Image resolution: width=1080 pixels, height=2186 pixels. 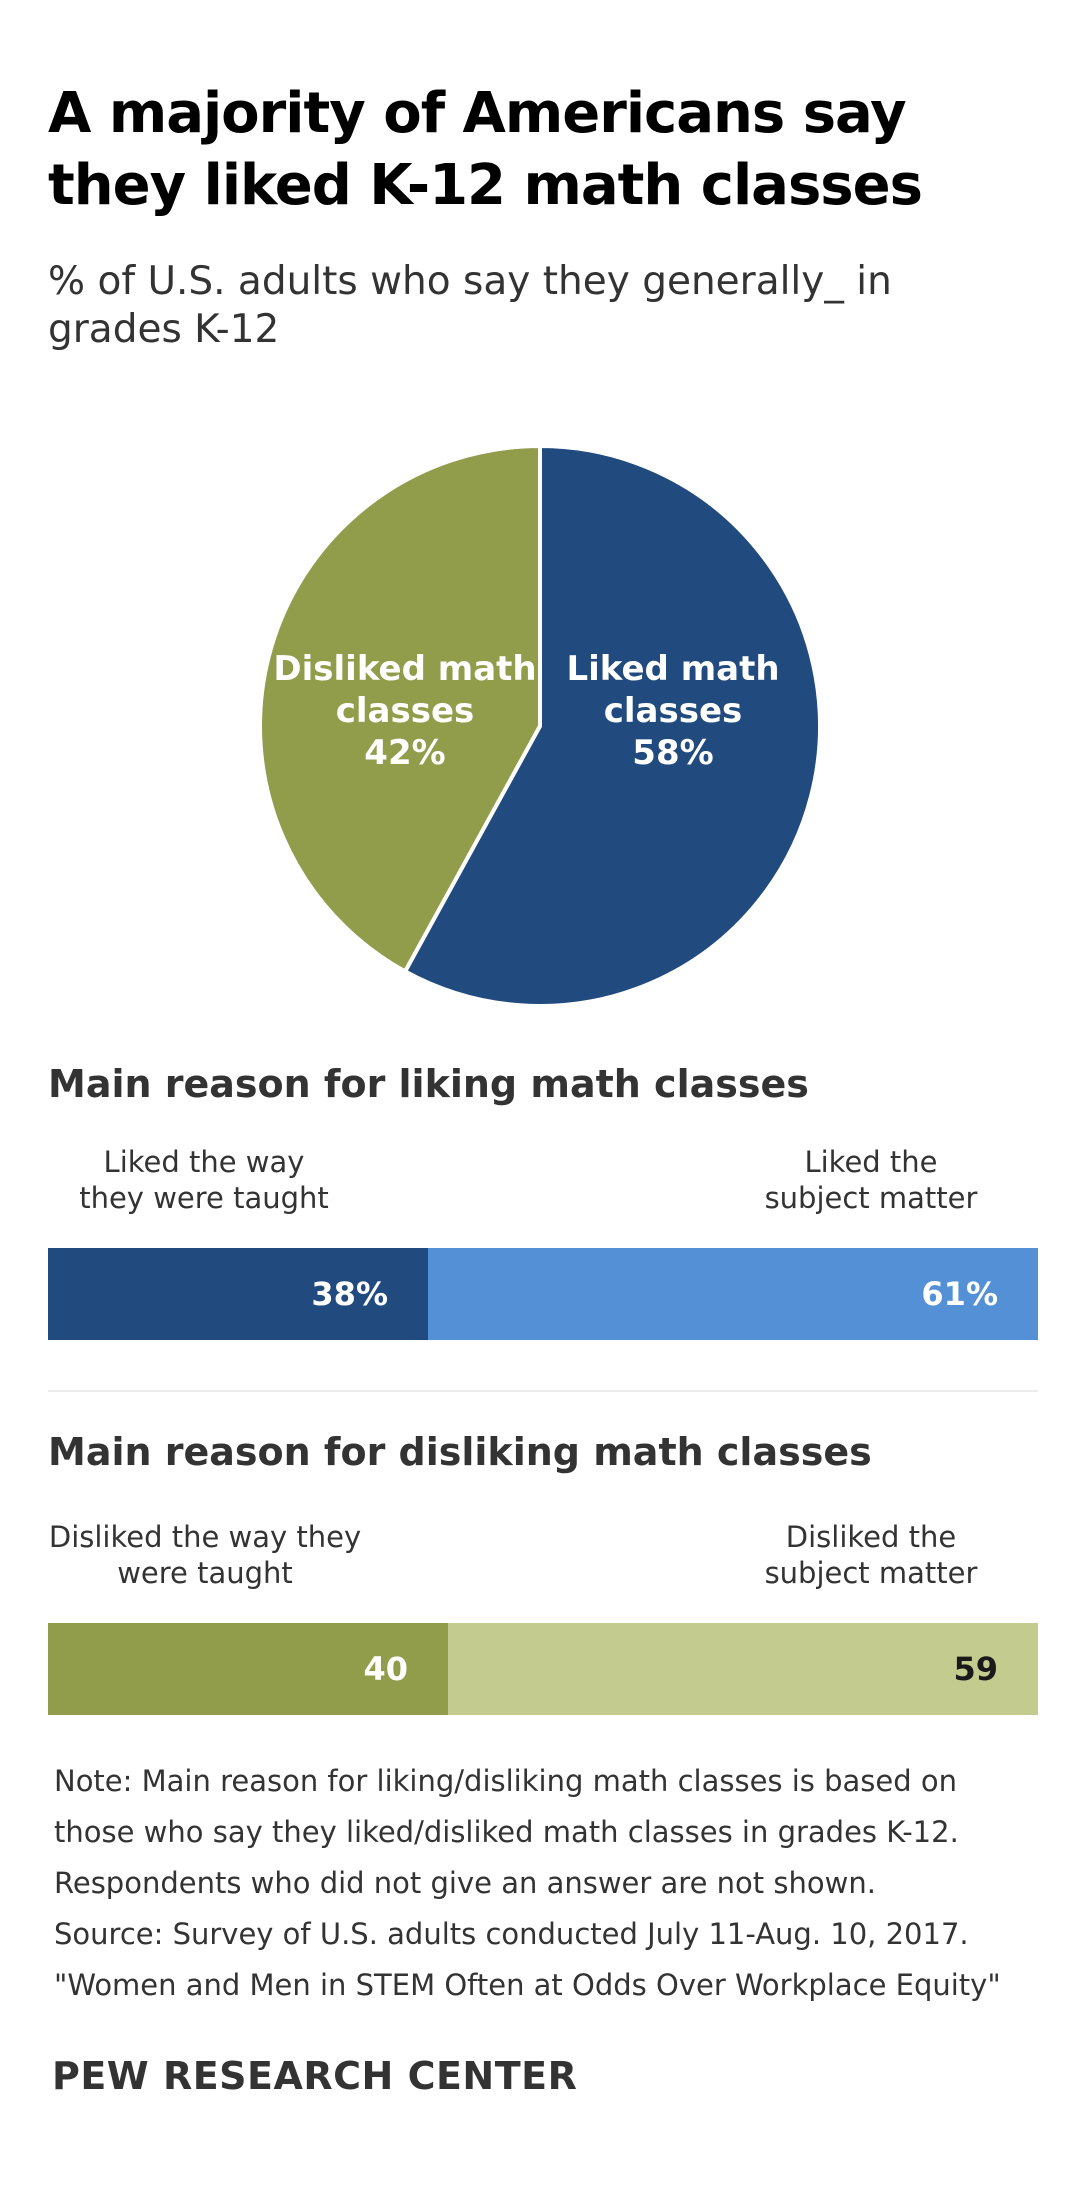 I want to click on liking-bar-label-taught-line-1: Liked the way, so click(x=204, y=1162).